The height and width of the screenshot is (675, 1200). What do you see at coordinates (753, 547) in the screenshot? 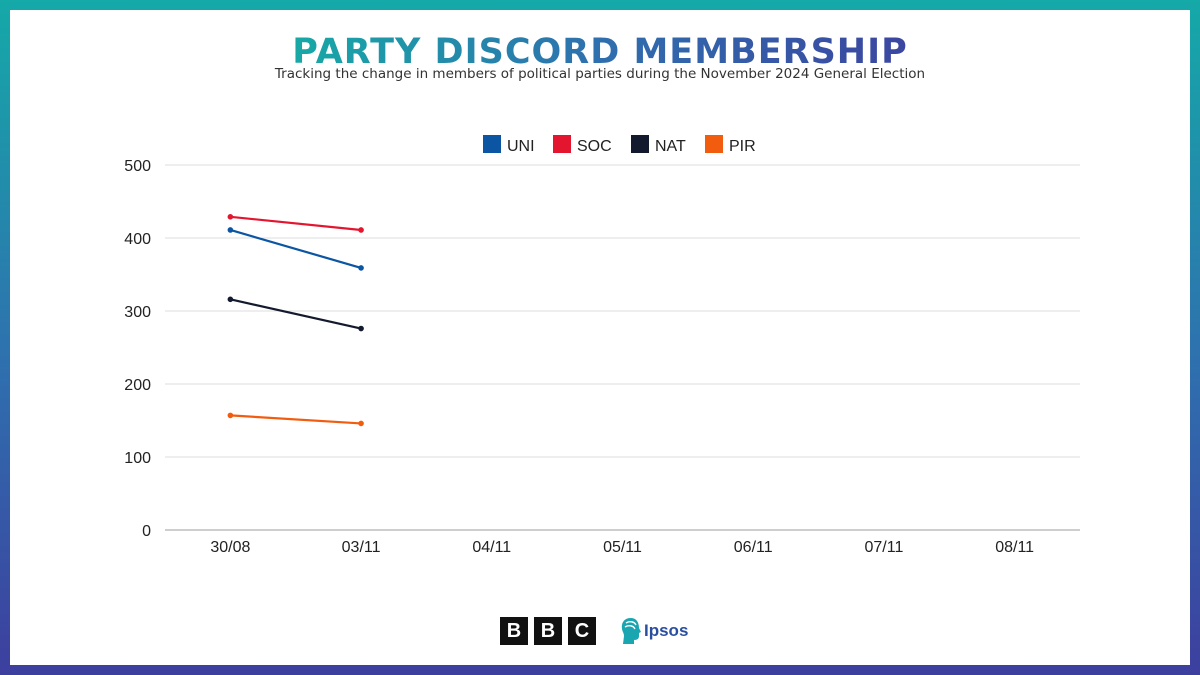
I see `x-tick-label: 06/11` at bounding box center [753, 547].